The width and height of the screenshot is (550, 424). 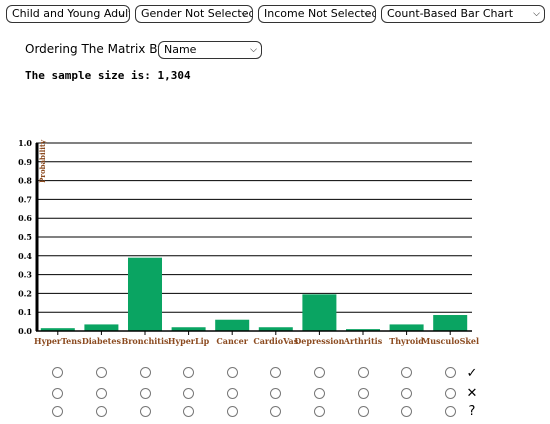 What do you see at coordinates (25, 143) in the screenshot?
I see `y-tick-label: 1.0` at bounding box center [25, 143].